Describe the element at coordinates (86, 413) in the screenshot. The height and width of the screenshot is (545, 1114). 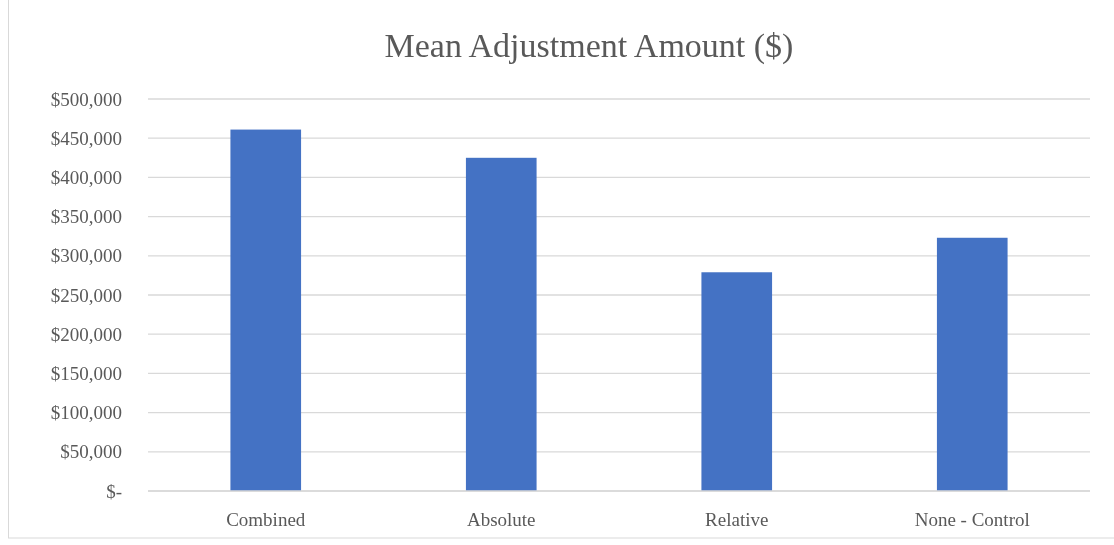
I see `y-tick-label: $100,000` at that location.